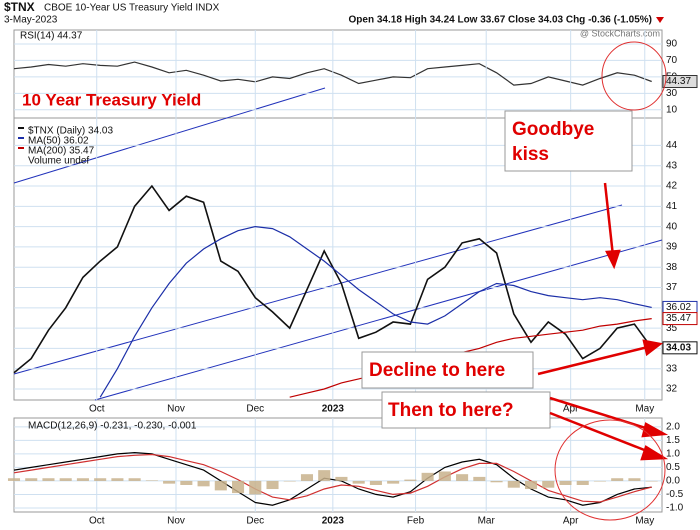 This screenshot has height=530, width=700. I want to click on y-tick-label: 10, so click(672, 109).